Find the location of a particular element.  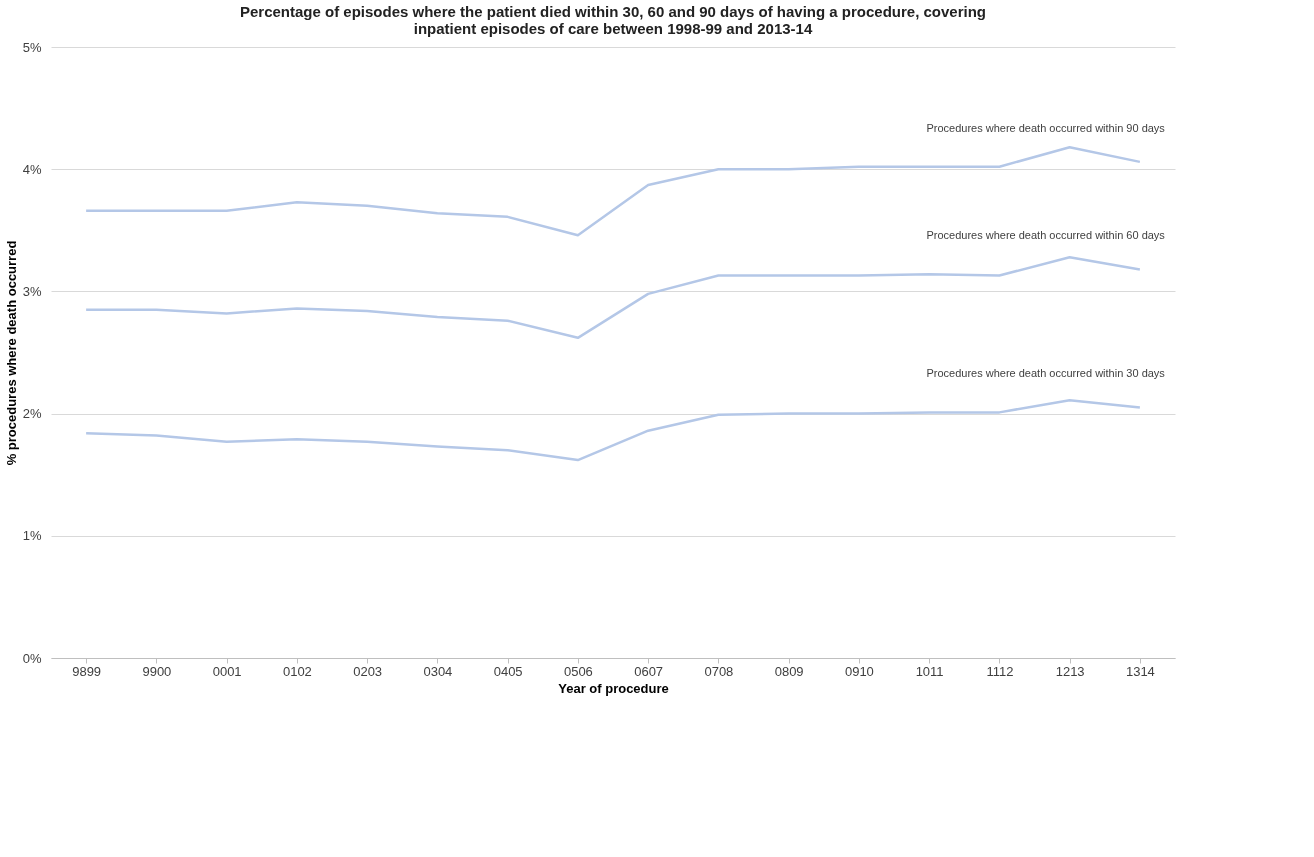

y-tick-label: 2% is located at coordinates (32, 414).